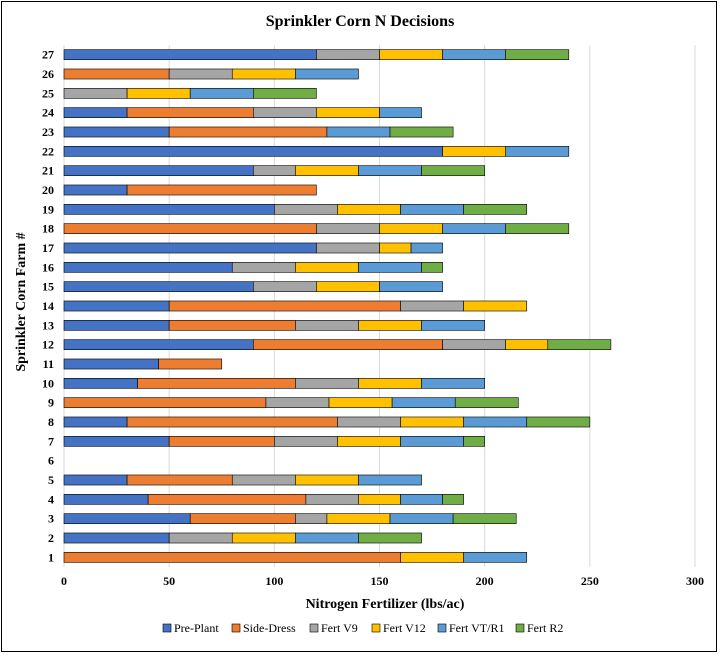  I want to click on bar-farm-13-side-dress, so click(232, 325).